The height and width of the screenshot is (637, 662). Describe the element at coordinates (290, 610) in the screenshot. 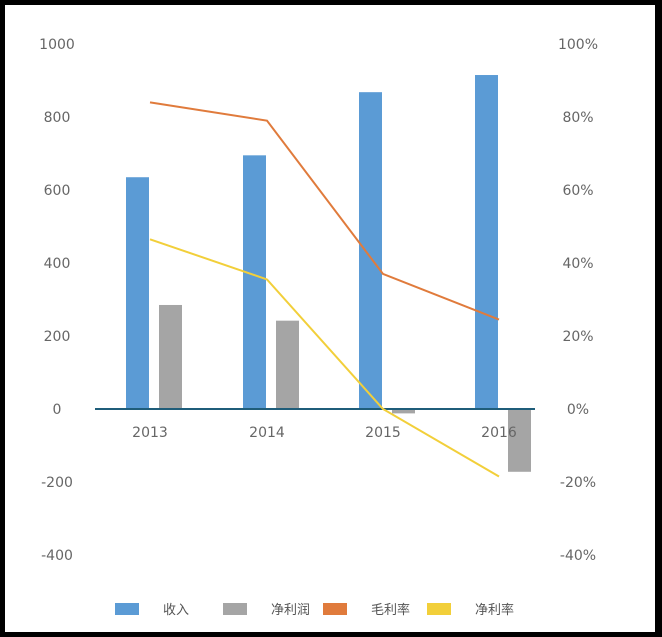

I see `legend-label: 净利润` at that location.